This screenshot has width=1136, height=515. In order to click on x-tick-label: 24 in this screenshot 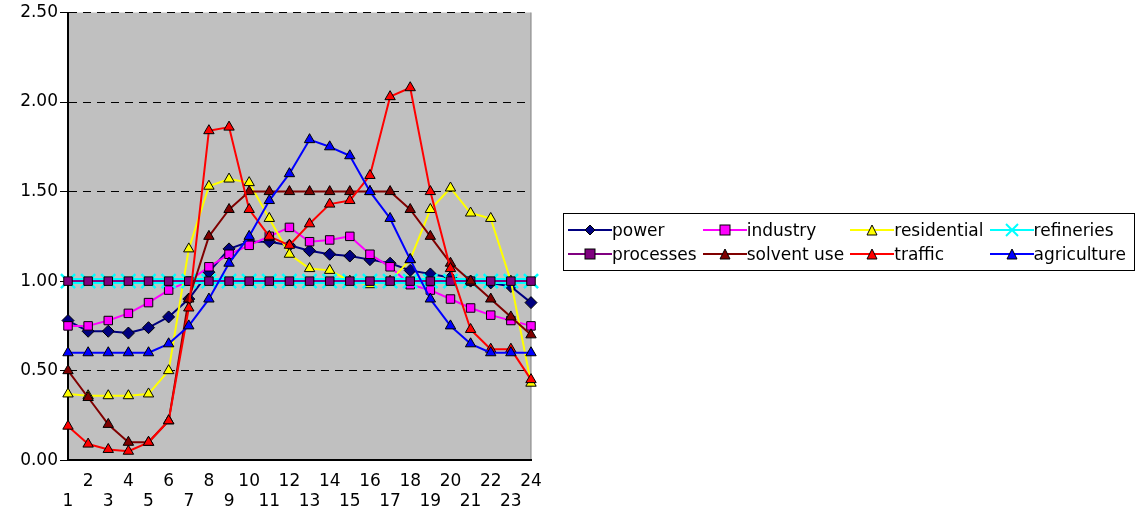, I will do `click(531, 479)`.